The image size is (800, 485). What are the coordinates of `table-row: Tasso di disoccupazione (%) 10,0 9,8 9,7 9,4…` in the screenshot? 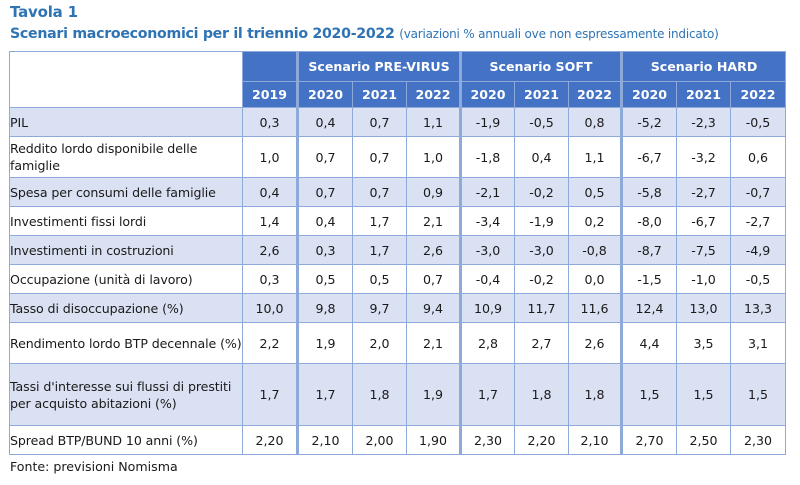 It's located at (398, 308).